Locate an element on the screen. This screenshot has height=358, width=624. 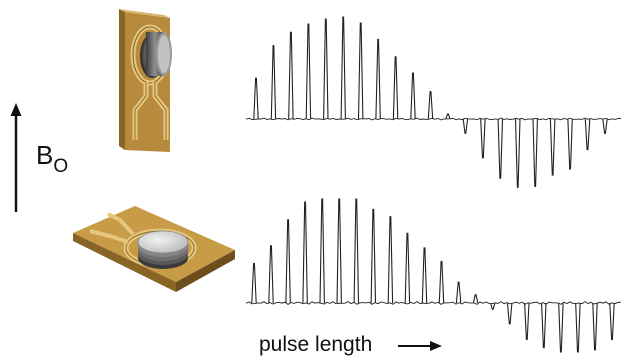
field-arrow is located at coordinates (16, 157).